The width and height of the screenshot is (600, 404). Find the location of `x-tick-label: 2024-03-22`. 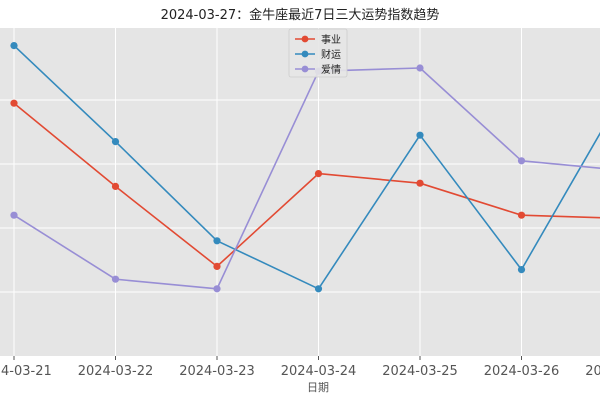

x-tick-label: 2024-03-22 is located at coordinates (116, 371).